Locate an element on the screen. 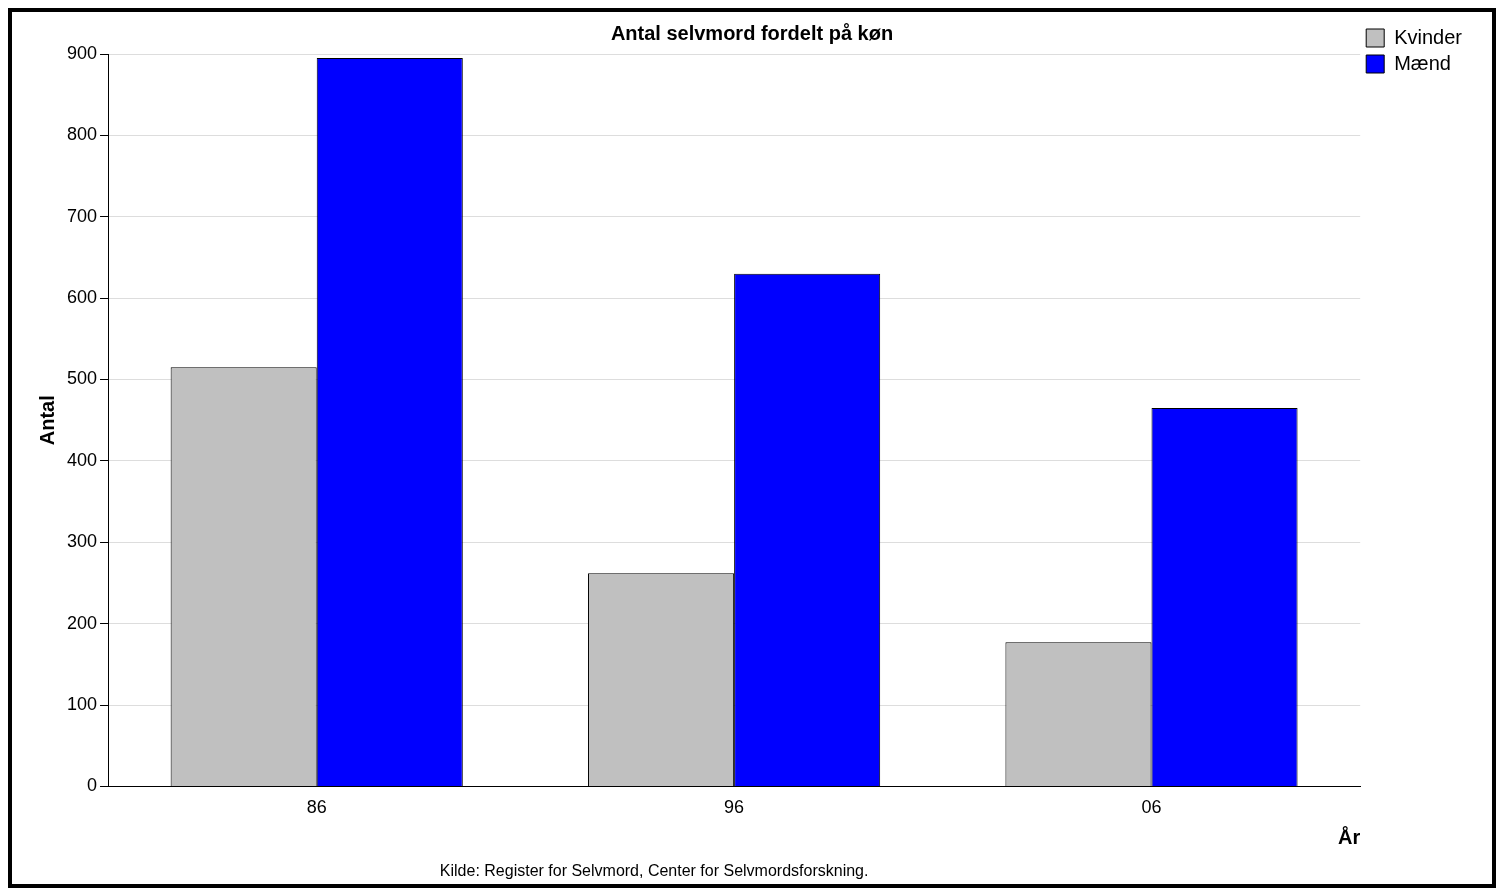  y-tick-label: 500 is located at coordinates (82, 378).